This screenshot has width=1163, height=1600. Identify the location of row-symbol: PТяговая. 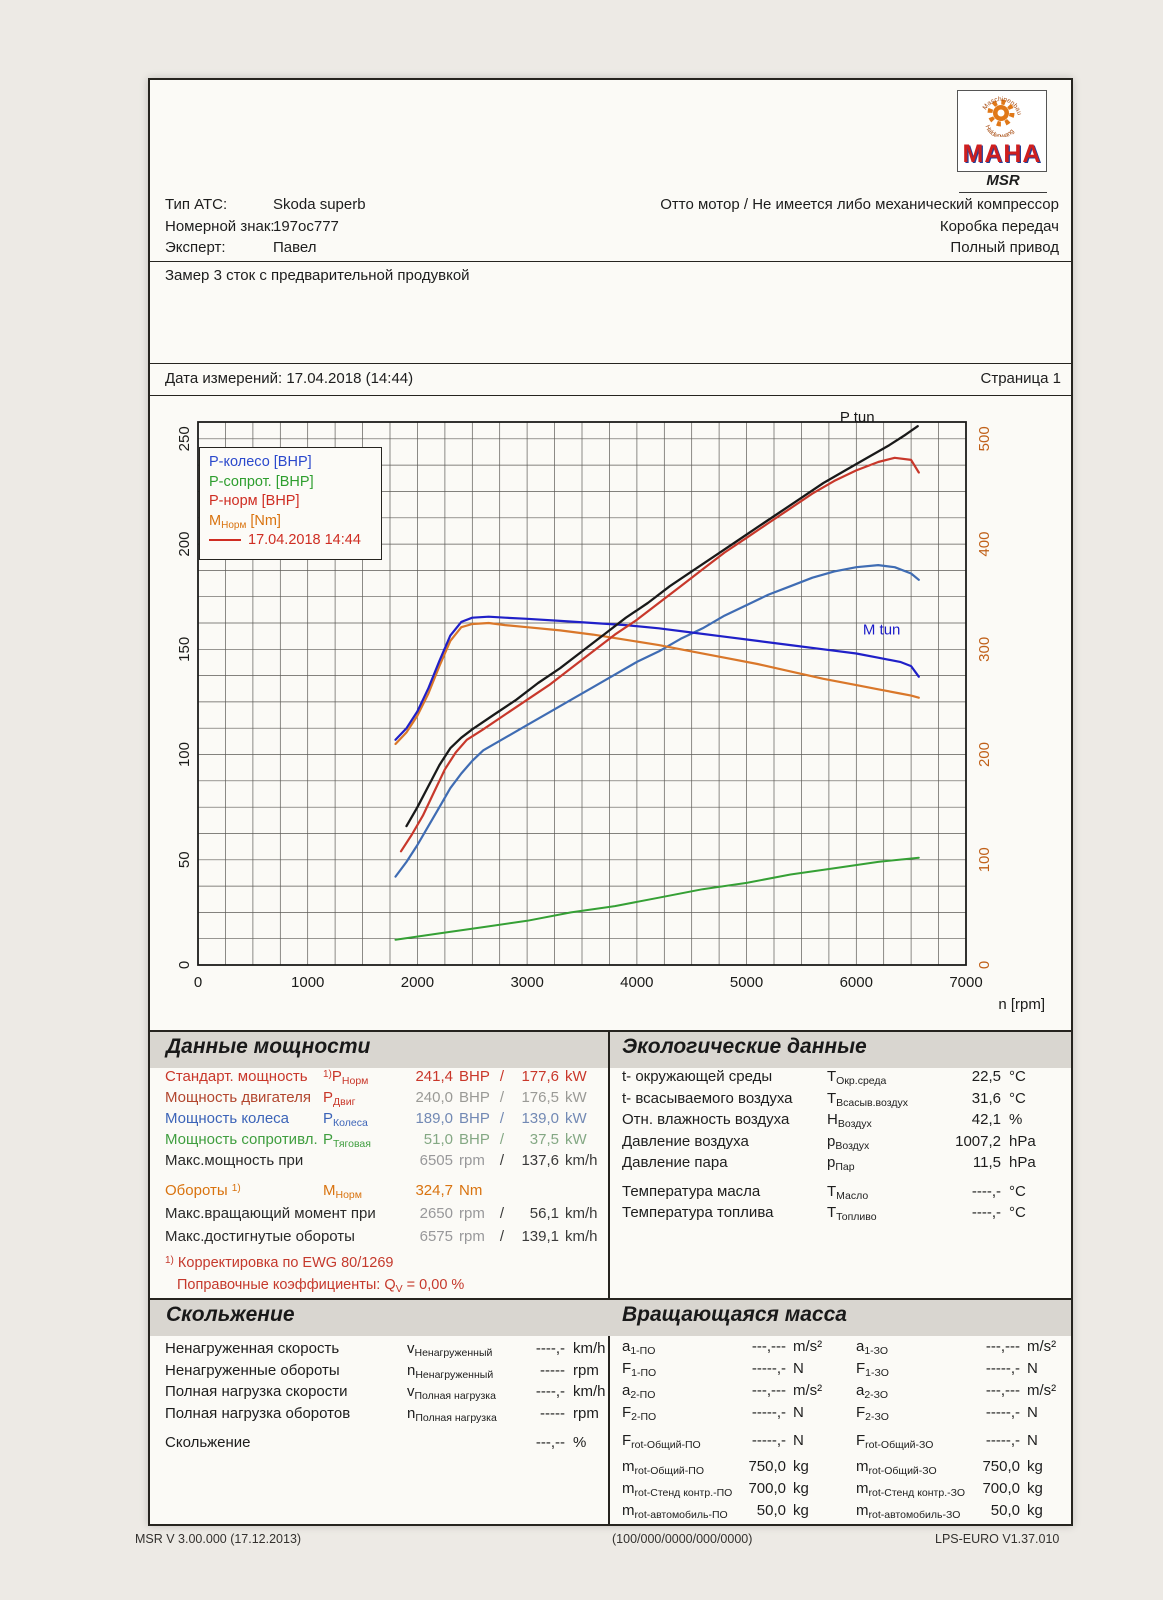
(347, 1140).